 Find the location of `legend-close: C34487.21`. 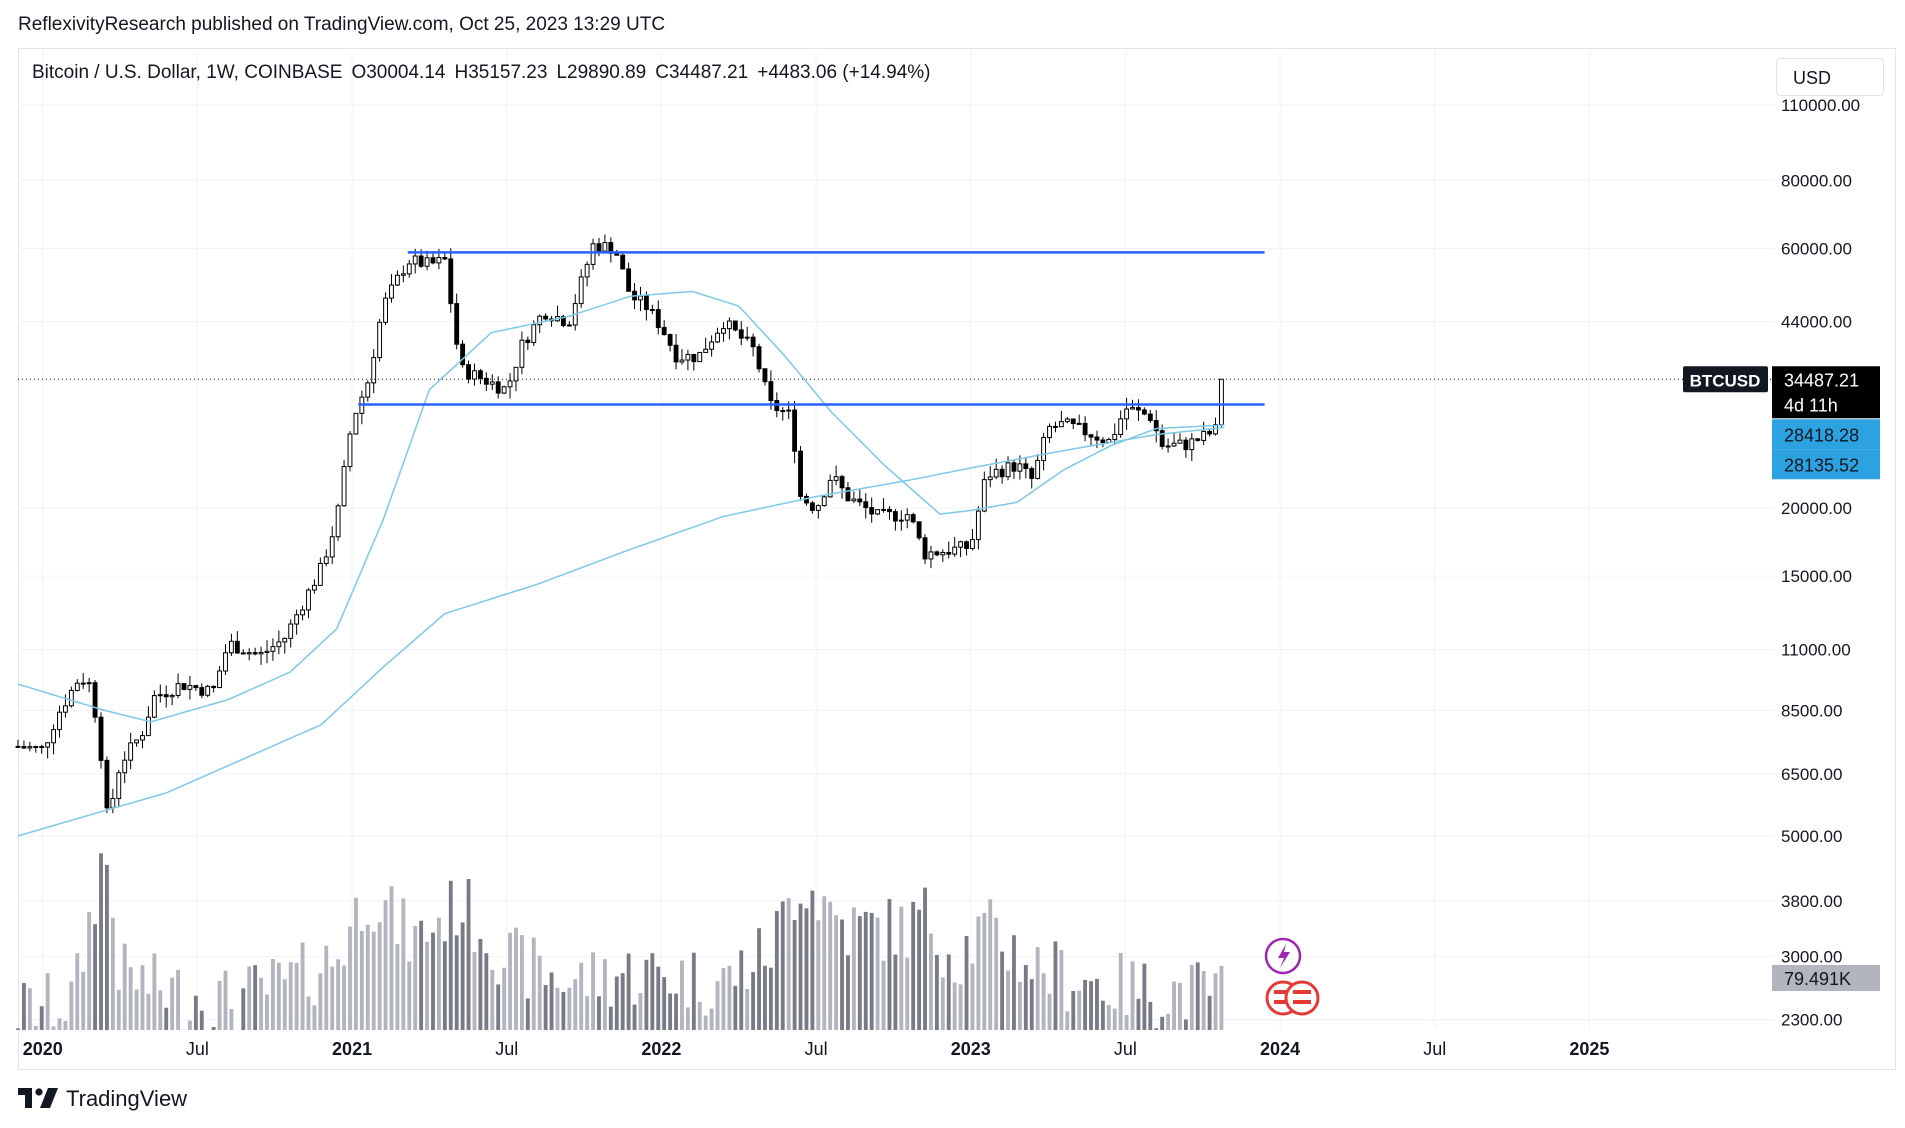

legend-close: C34487.21 is located at coordinates (702, 72).